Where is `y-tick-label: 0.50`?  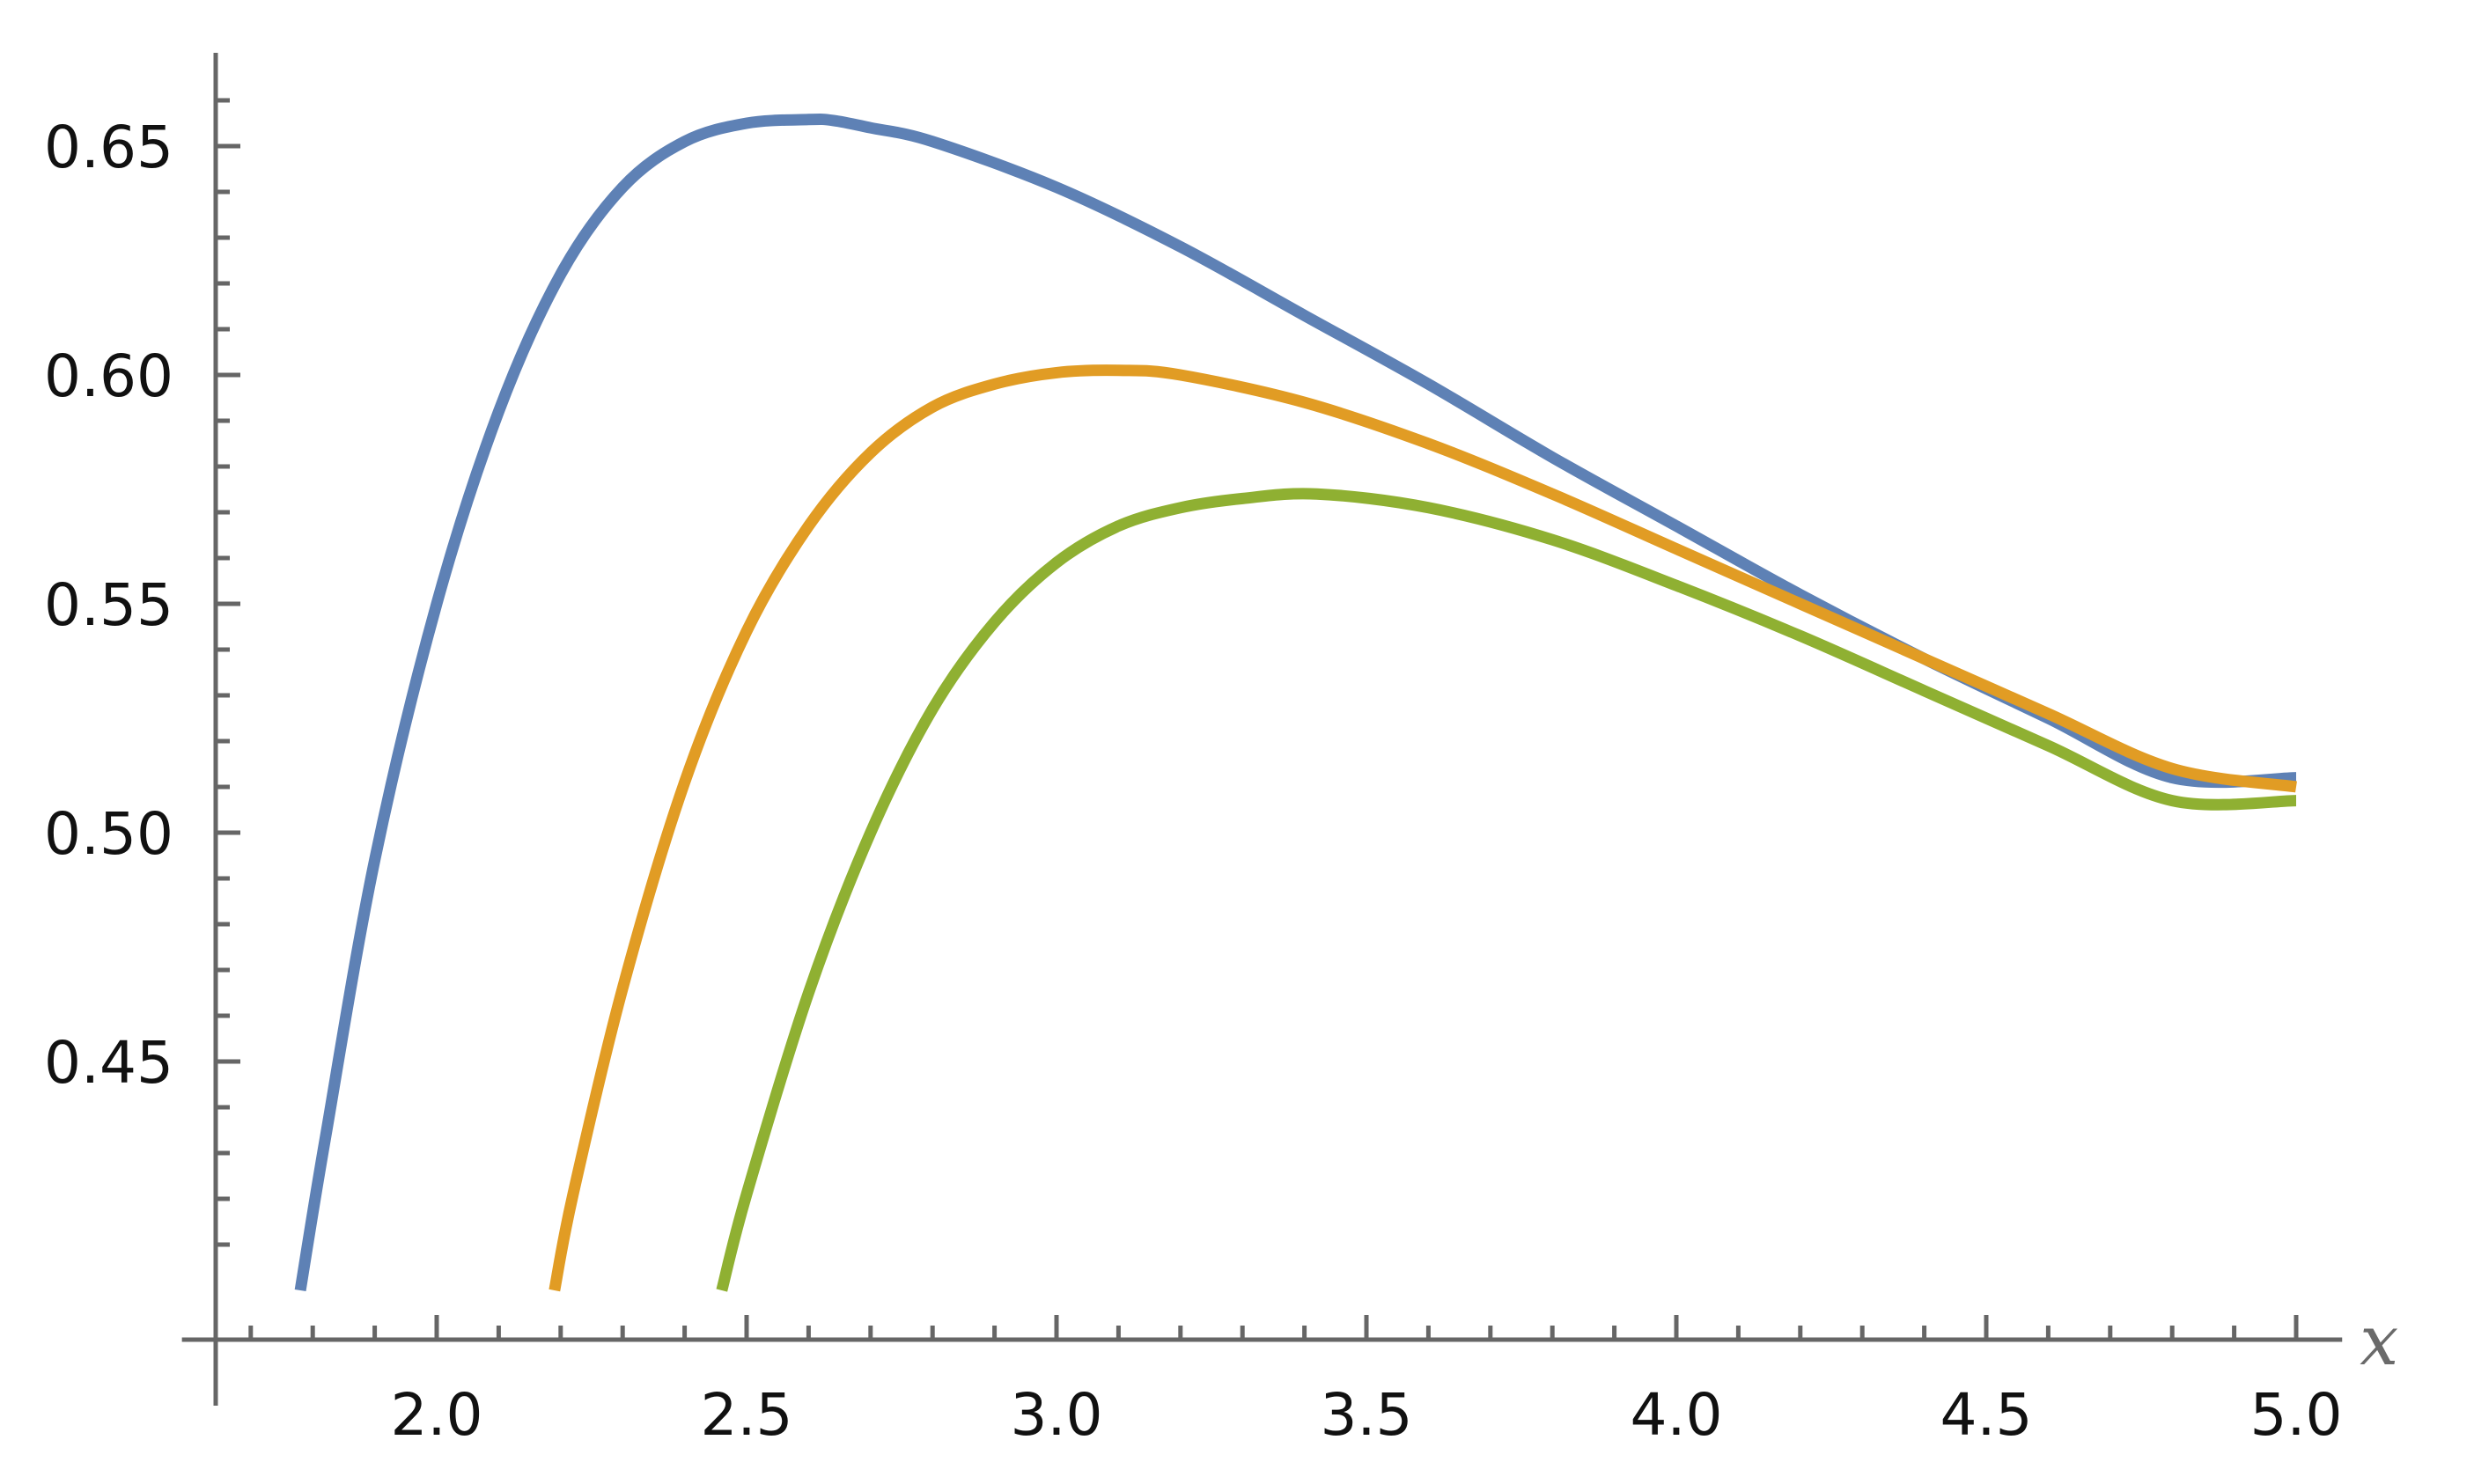
y-tick-label: 0.50 is located at coordinates (108, 834).